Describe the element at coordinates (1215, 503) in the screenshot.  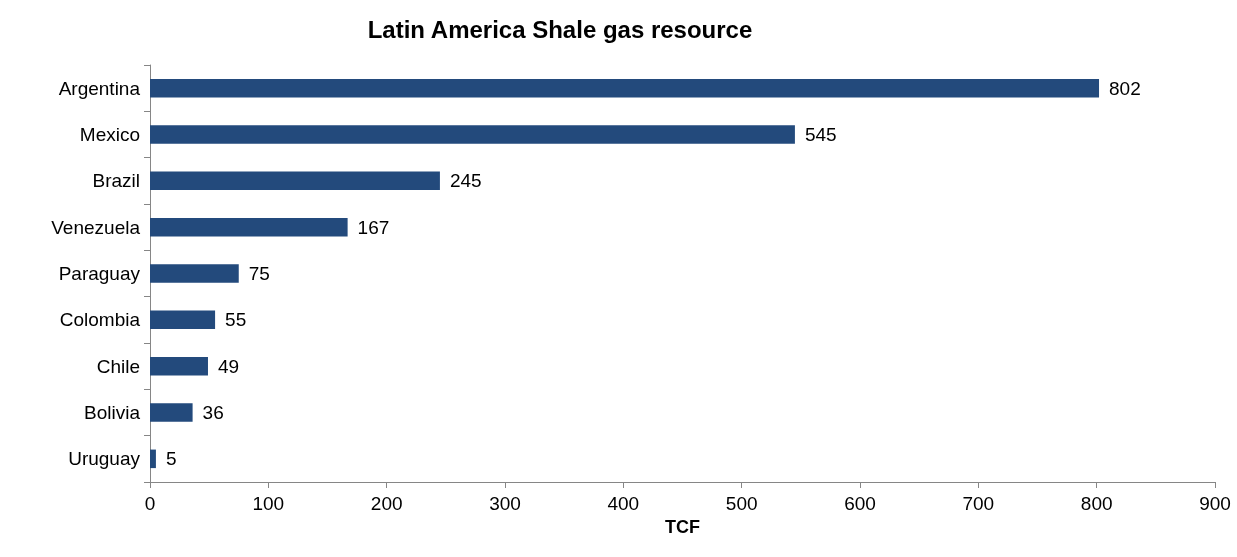
I see `x-tick-label: 900` at that location.